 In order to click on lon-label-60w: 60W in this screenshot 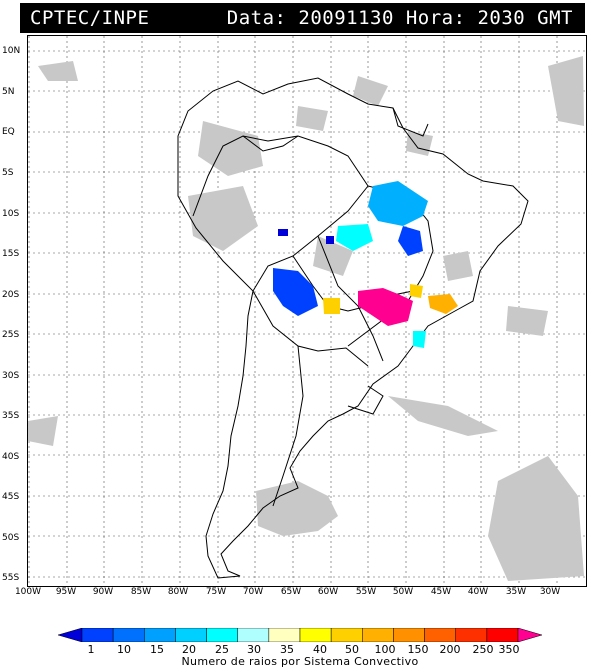, I will do `click(328, 592)`.